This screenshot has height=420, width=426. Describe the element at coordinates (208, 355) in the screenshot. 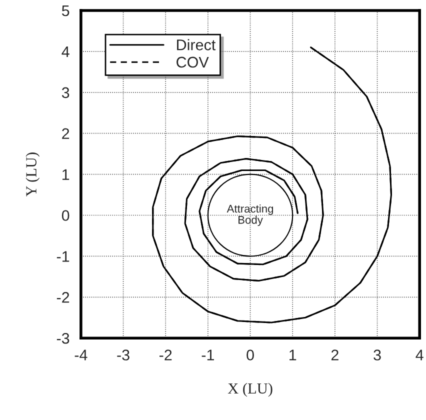

I see `x-tick-label: -1` at that location.